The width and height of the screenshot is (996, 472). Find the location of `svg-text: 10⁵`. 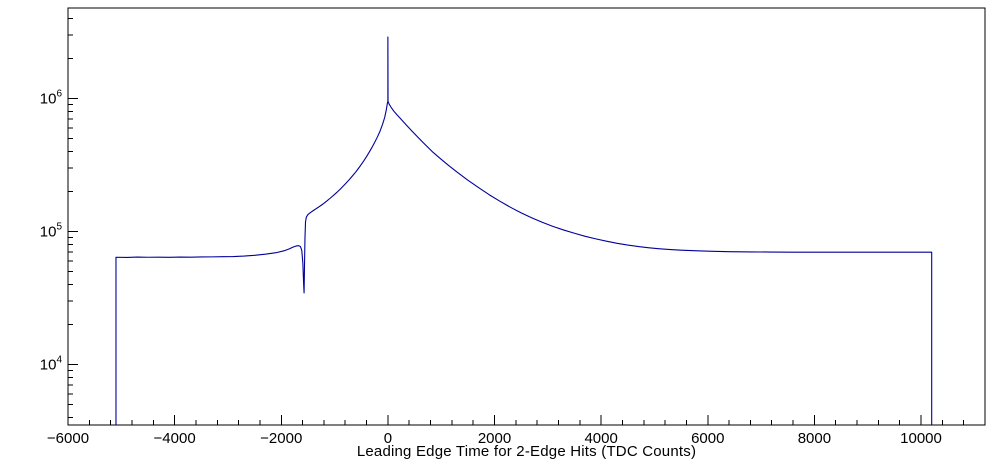

svg-text: 10⁵ is located at coordinates (51, 230).